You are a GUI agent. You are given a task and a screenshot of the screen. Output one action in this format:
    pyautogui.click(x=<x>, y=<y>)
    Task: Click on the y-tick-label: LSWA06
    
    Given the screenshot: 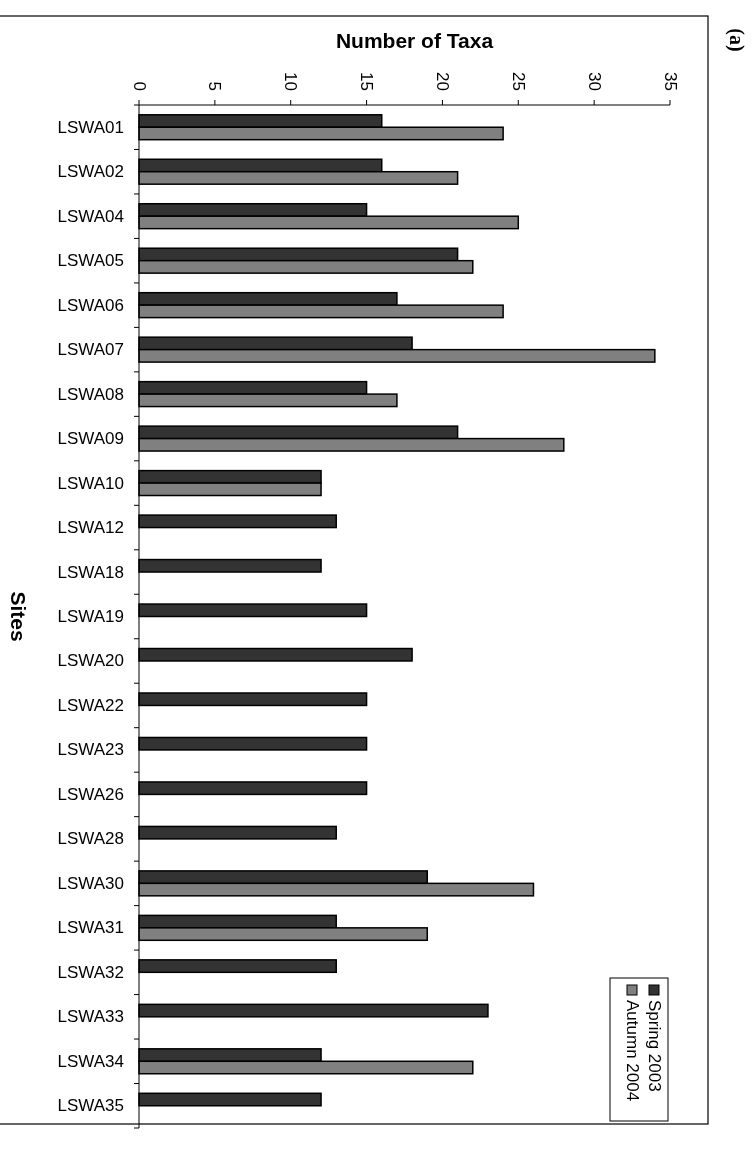 What is the action you would take?
    pyautogui.click(x=90, y=305)
    